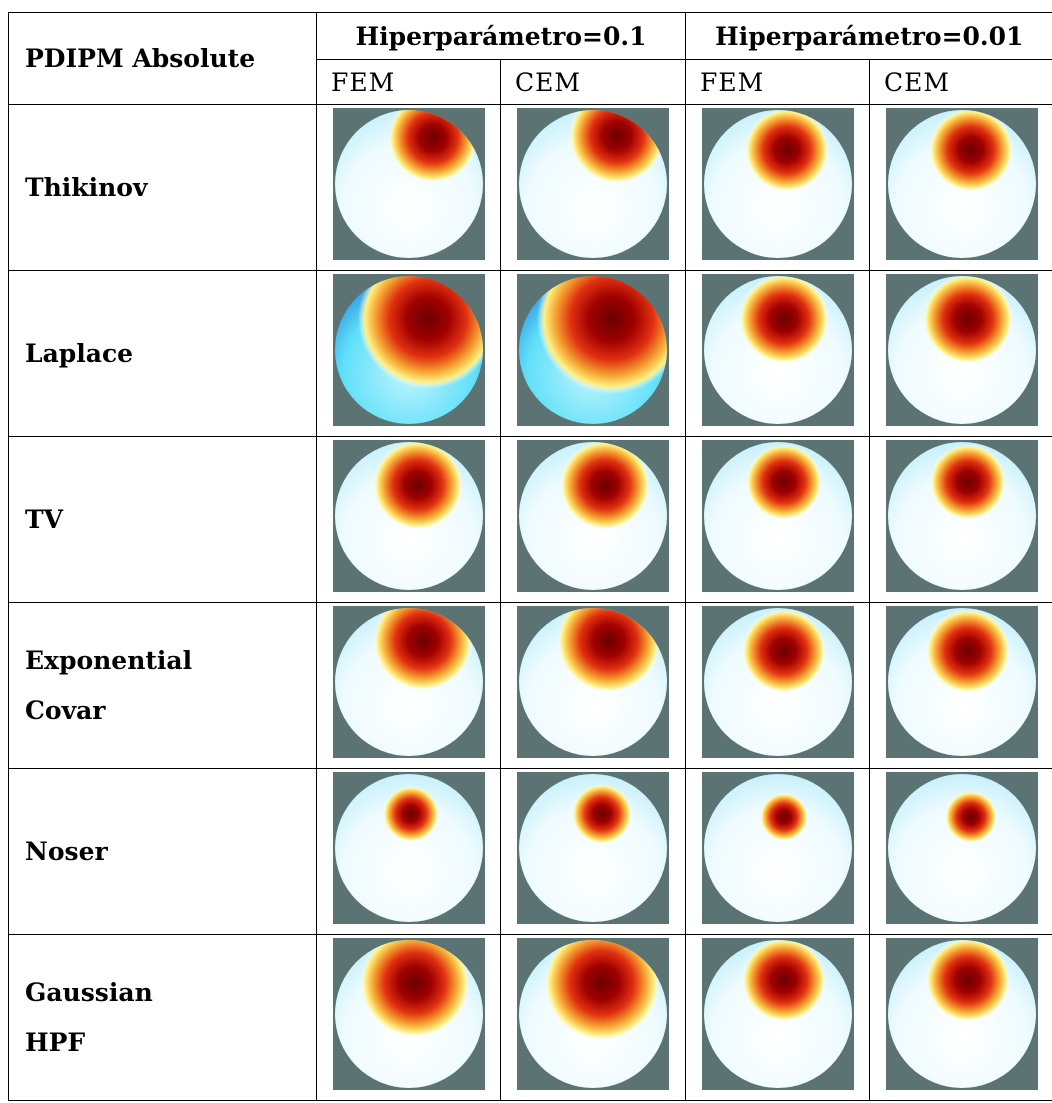  I want to click on group-header: Hiperparámetro=0.01, so click(868, 36).